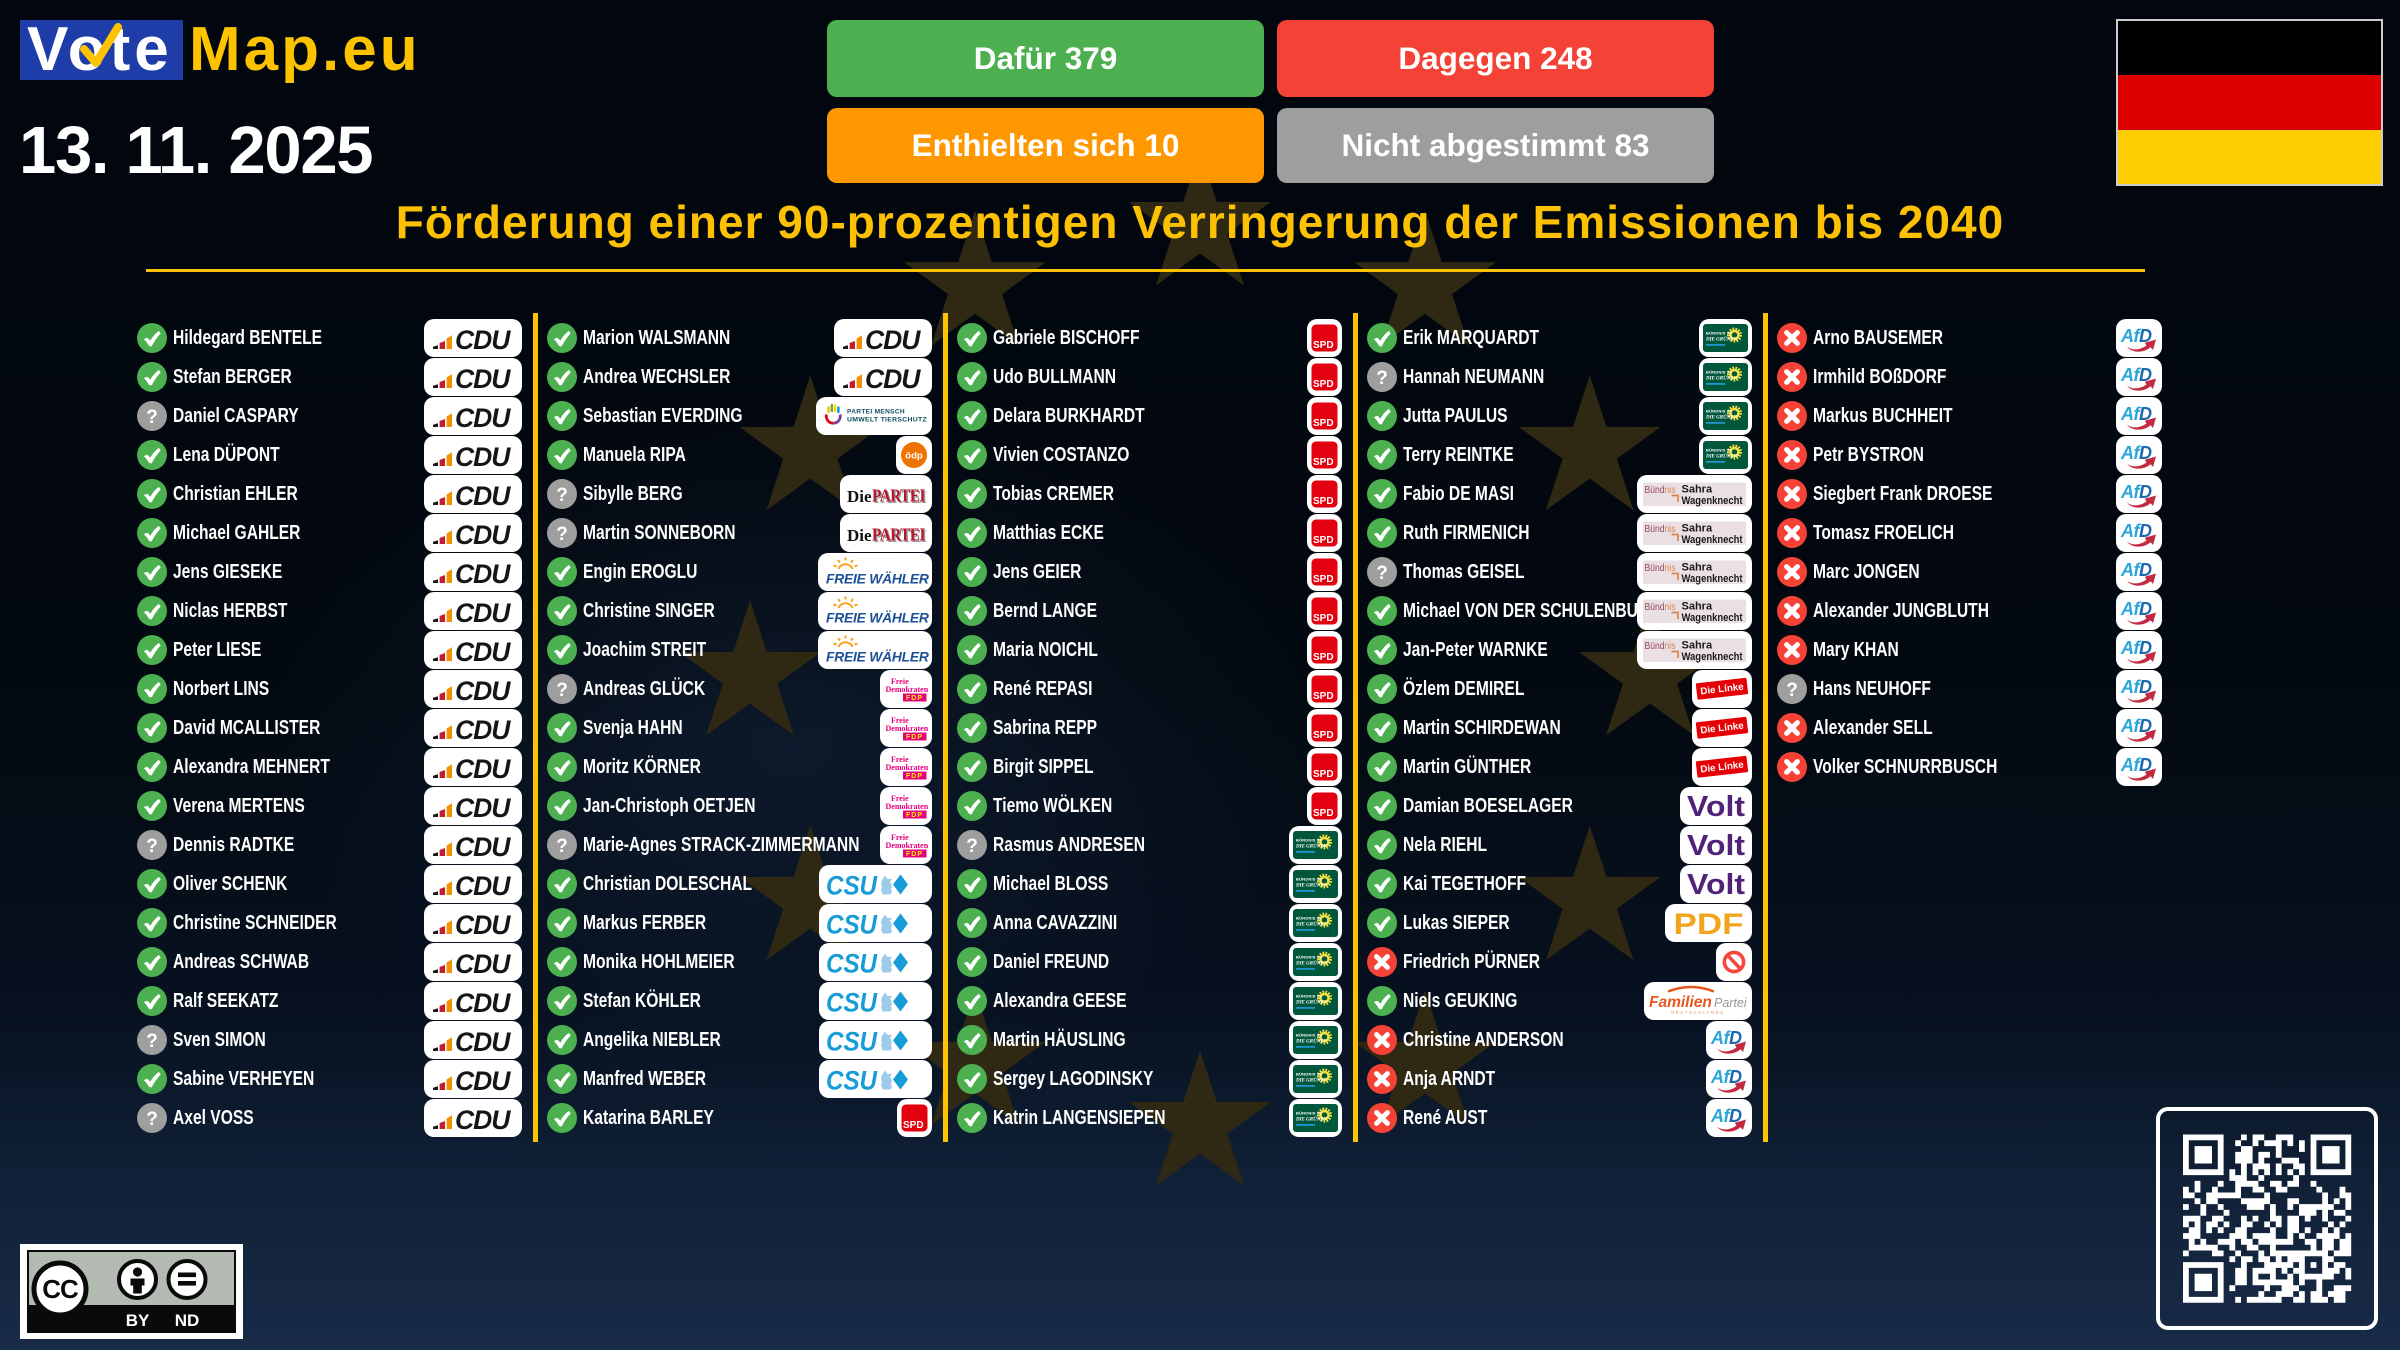  I want to click on svg-text: Die, so click(859, 535).